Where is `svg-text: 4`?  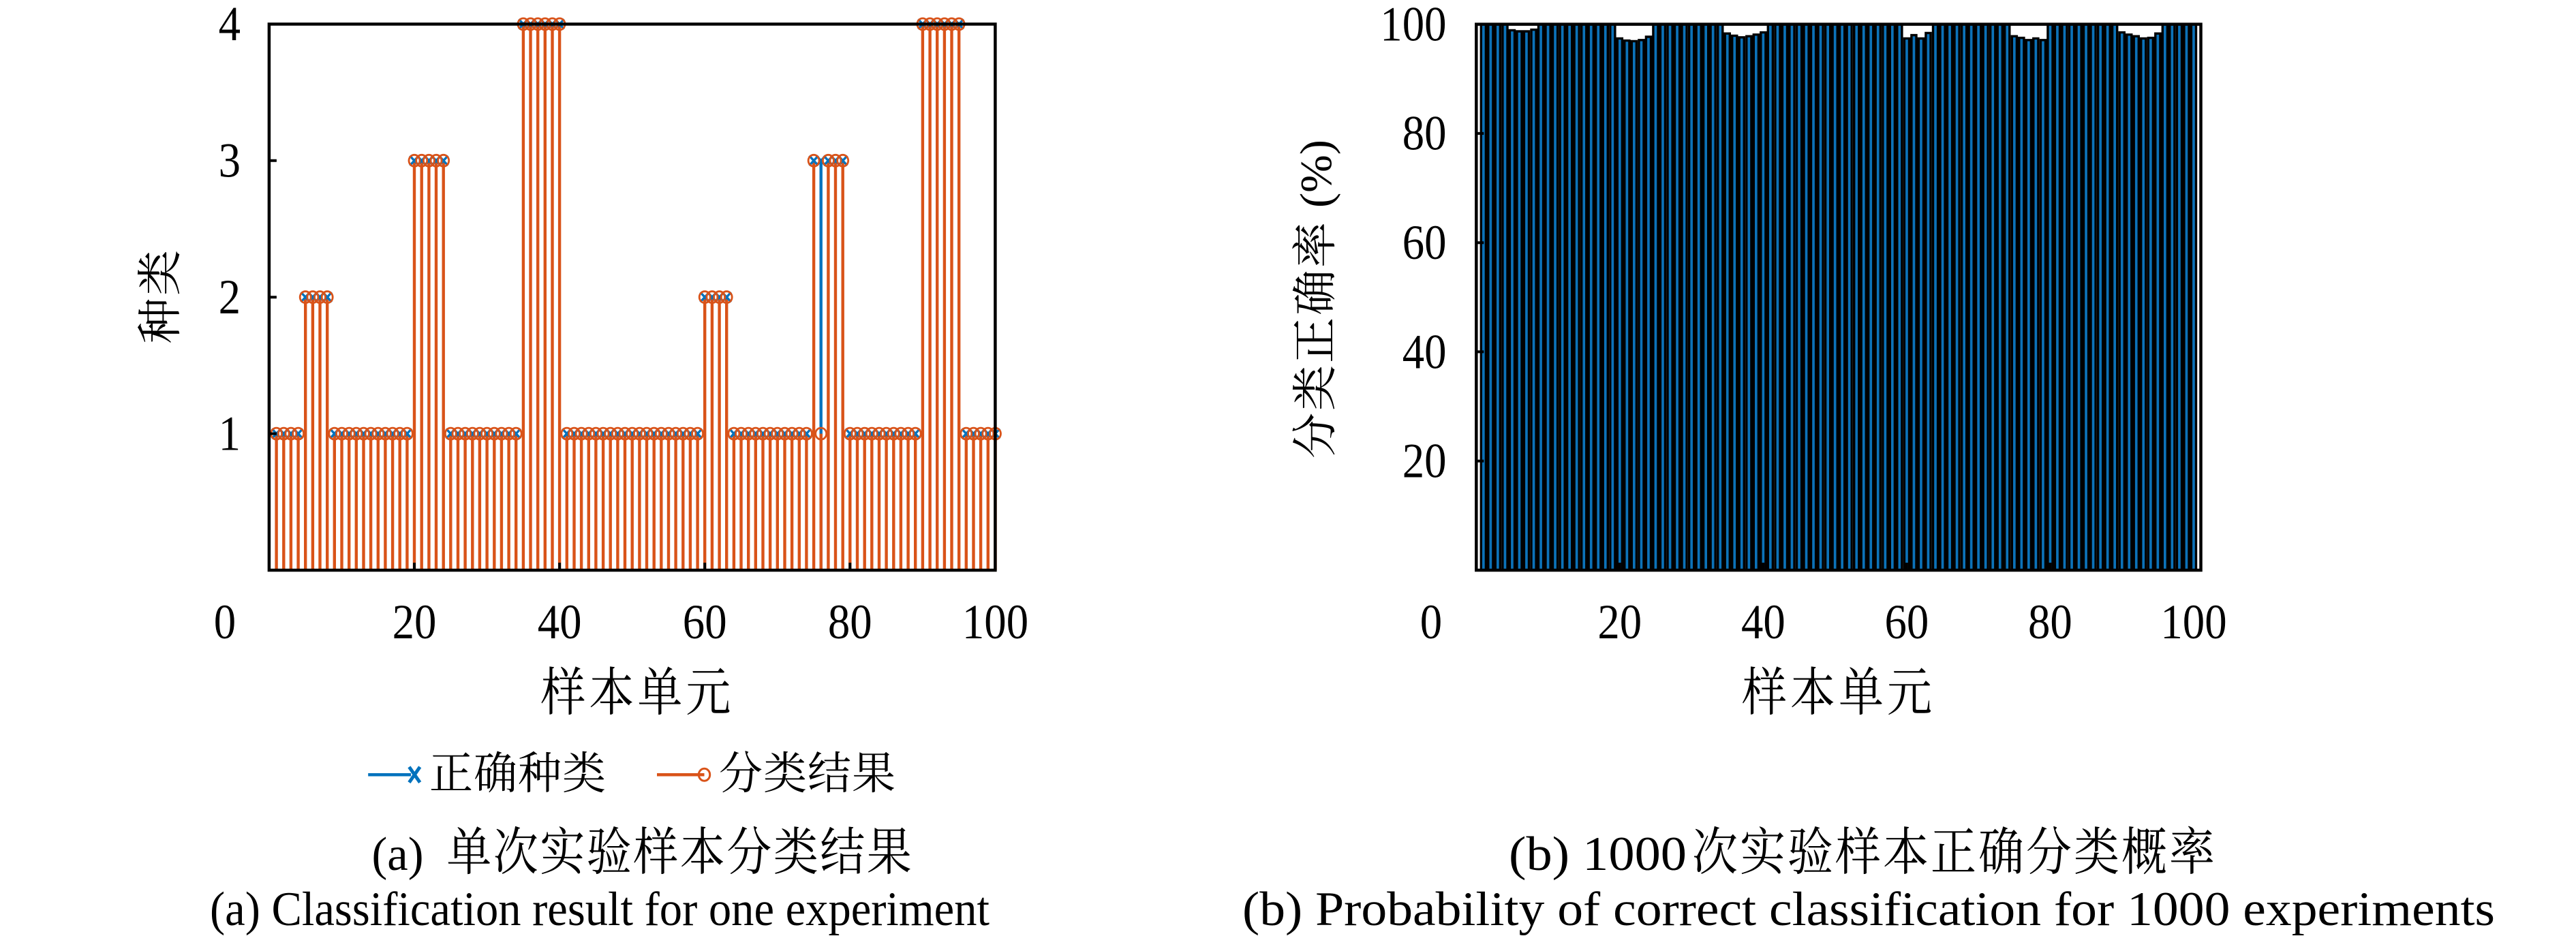
svg-text: 4 is located at coordinates (230, 25).